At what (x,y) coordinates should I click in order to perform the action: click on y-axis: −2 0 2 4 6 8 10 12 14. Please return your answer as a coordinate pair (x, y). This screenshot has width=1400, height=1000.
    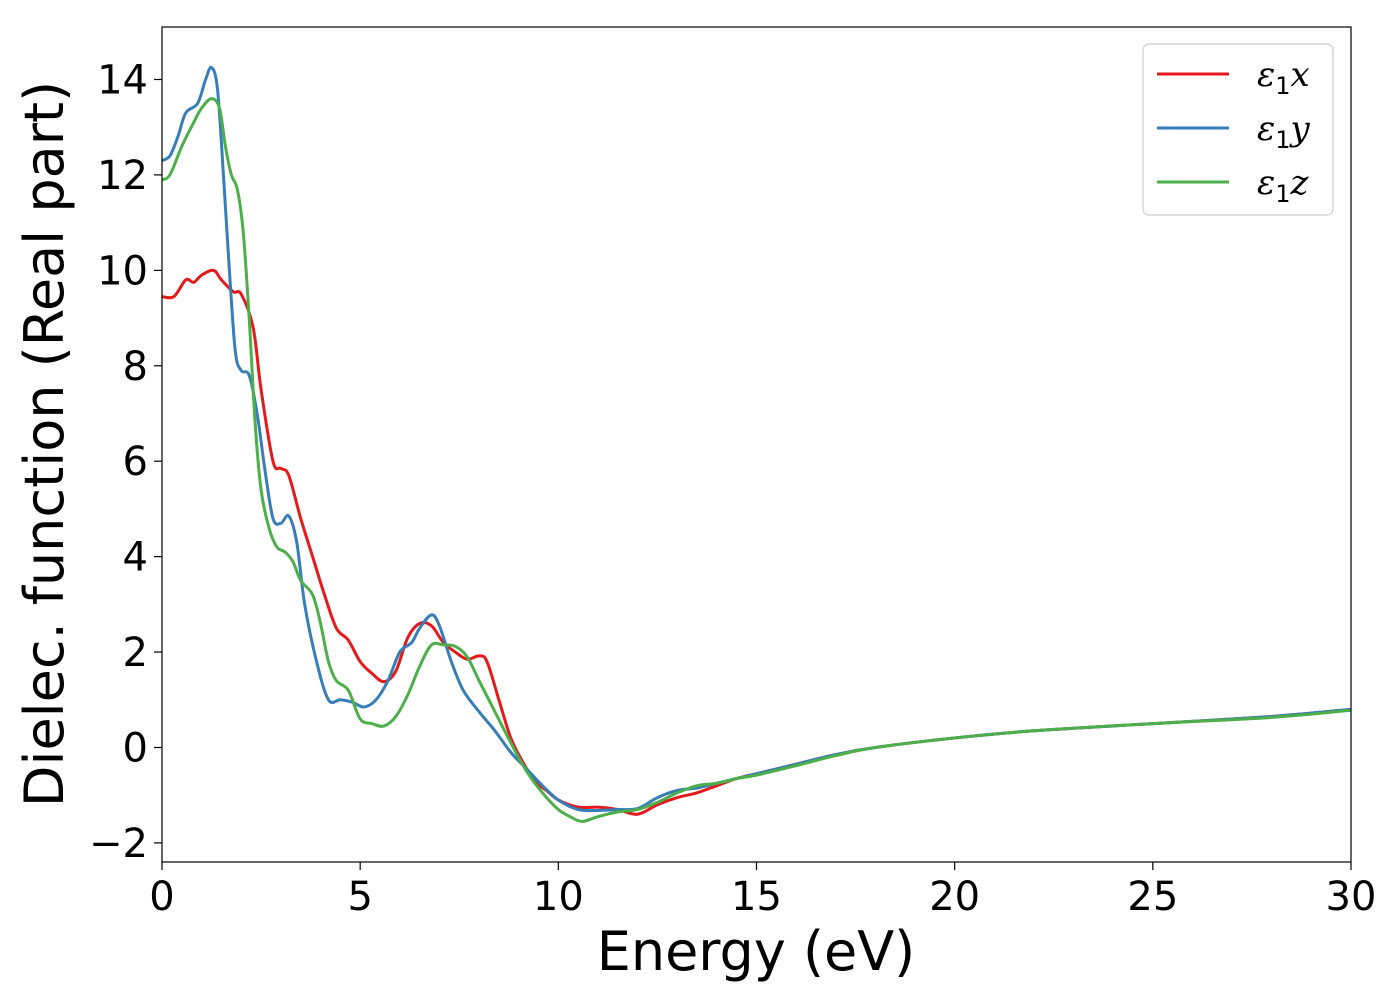
    Looking at the image, I should click on (125, 462).